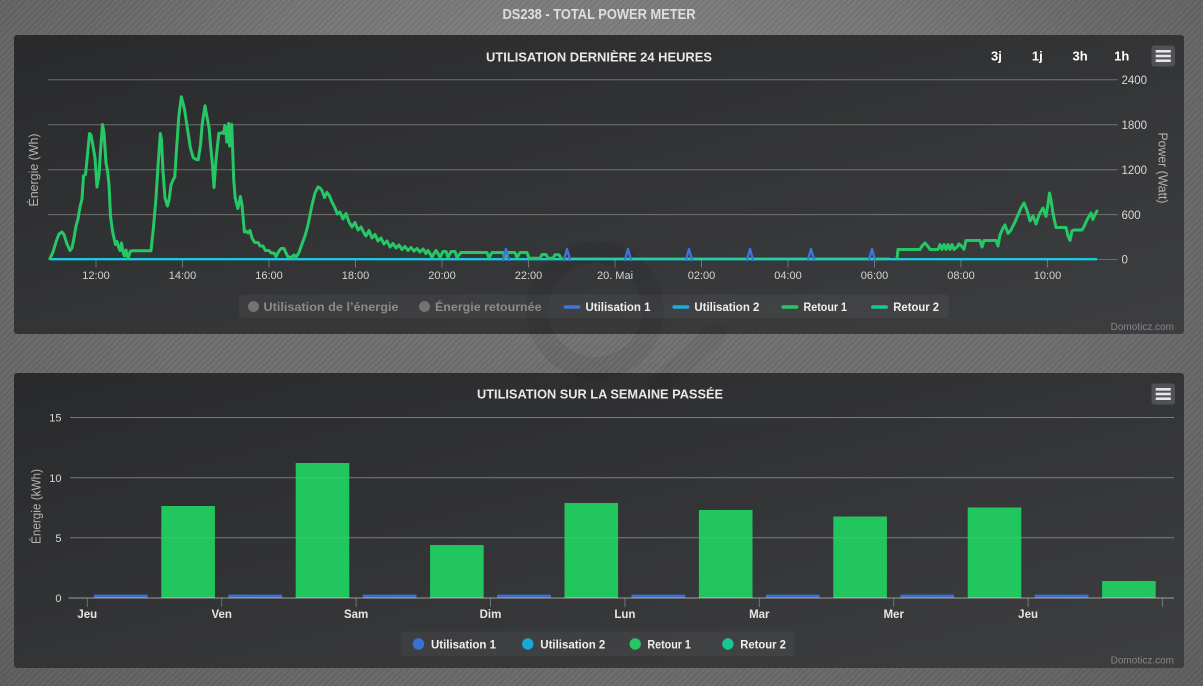 The height and width of the screenshot is (686, 1203). Describe the element at coordinates (1037, 56) in the screenshot. I see `svg-text: 1j` at that location.